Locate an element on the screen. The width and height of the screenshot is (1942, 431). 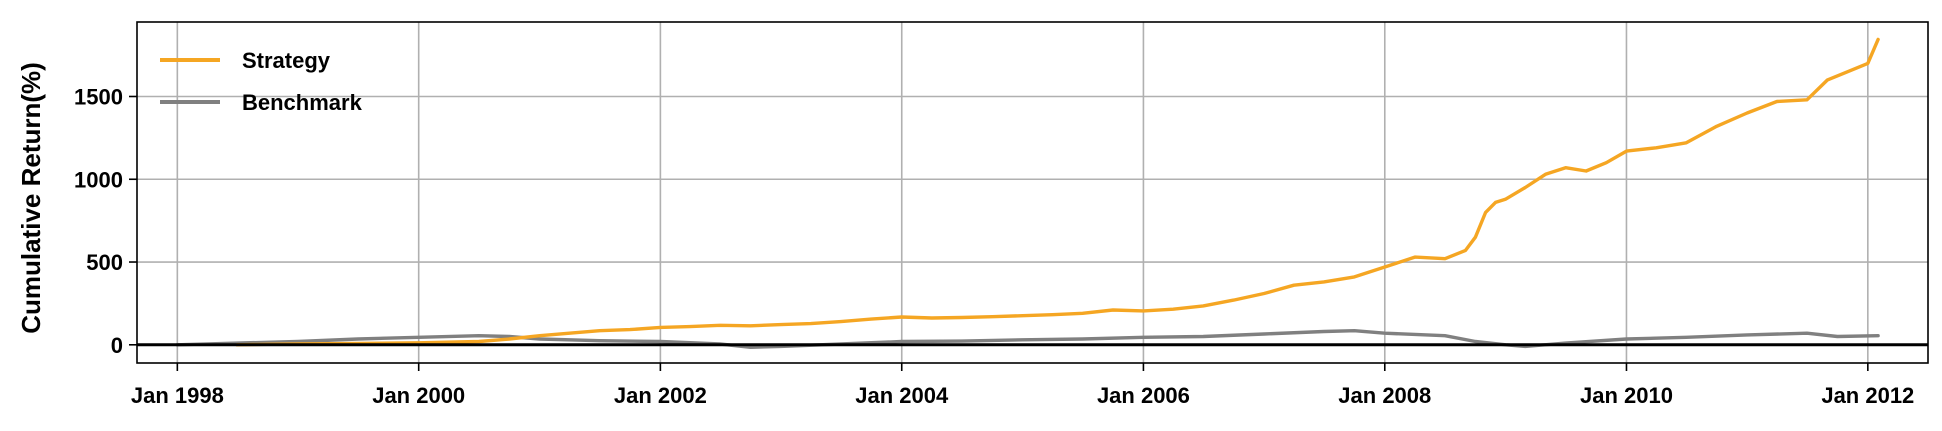
x-tick-label: Jan 2000 is located at coordinates (418, 395).